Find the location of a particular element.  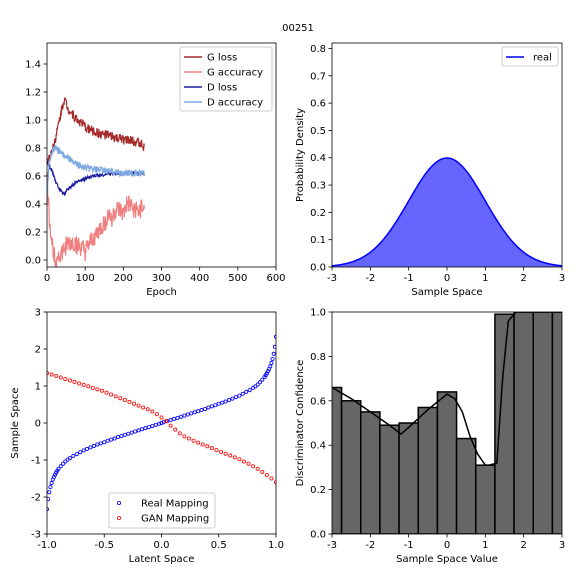

y-axis-label: Discriminator Confidence is located at coordinates (300, 423).